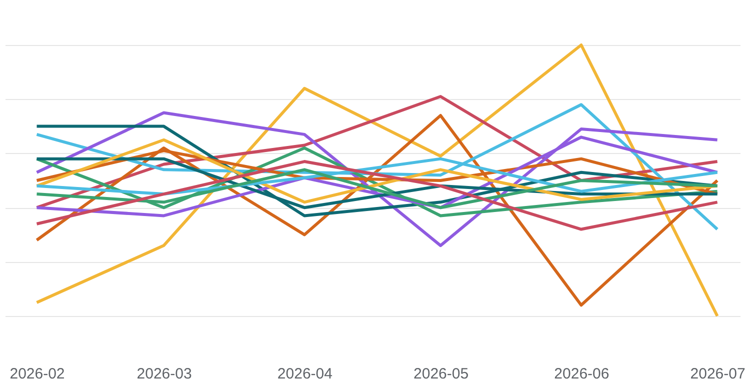  I want to click on x-tick-label: 2026-04, so click(304, 374).